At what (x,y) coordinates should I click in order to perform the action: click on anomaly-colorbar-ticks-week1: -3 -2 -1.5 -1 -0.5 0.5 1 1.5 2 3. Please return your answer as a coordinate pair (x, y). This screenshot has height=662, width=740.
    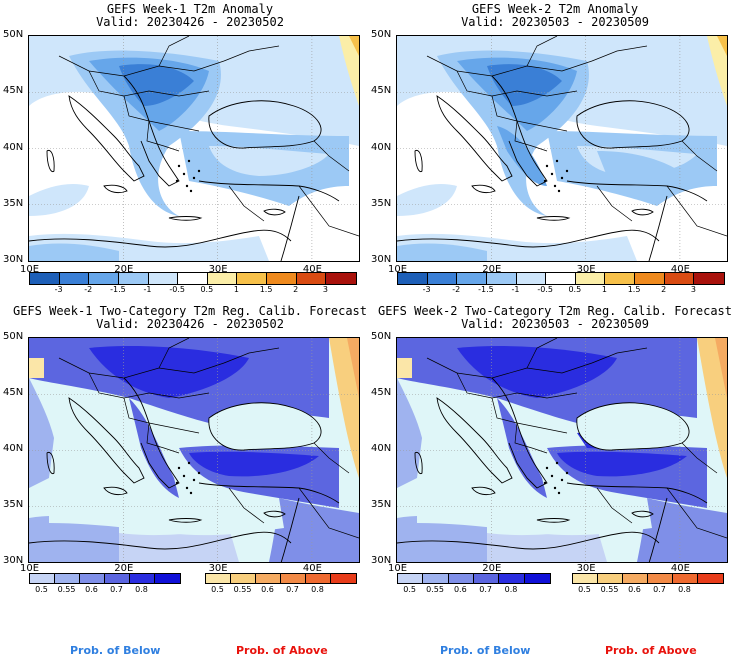
    Looking at the image, I should click on (192, 290).